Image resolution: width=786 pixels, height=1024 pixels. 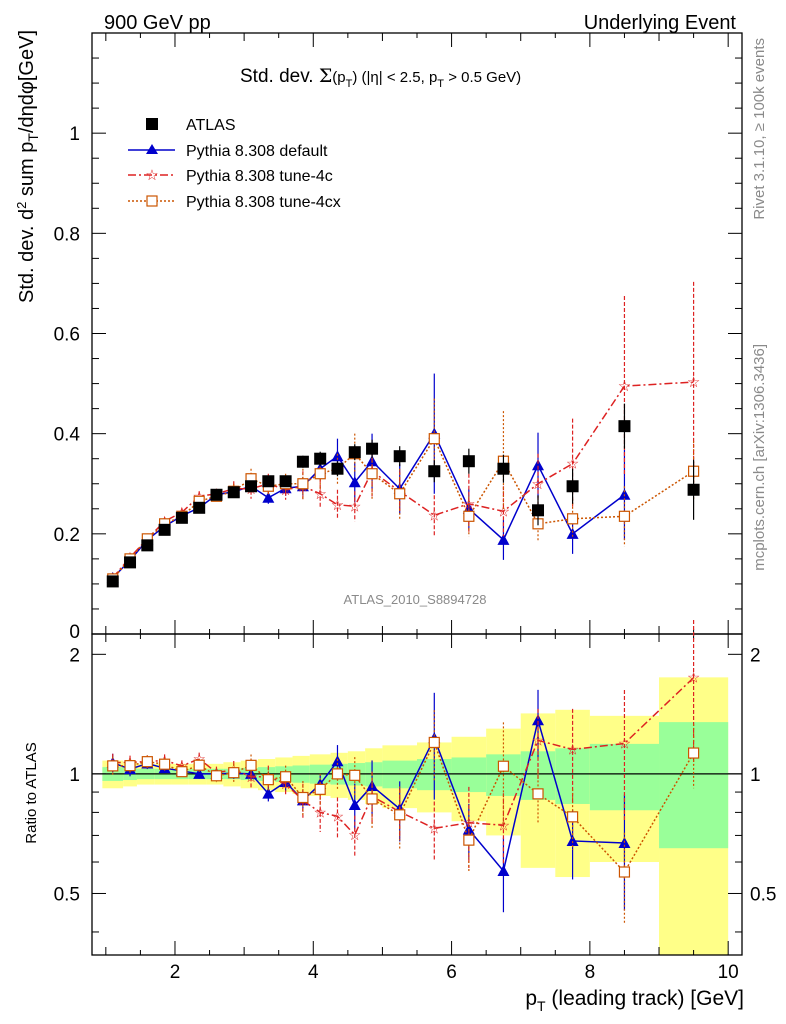 What do you see at coordinates (157, 23) in the screenshot?
I see `header-left: 900 GeV pp` at bounding box center [157, 23].